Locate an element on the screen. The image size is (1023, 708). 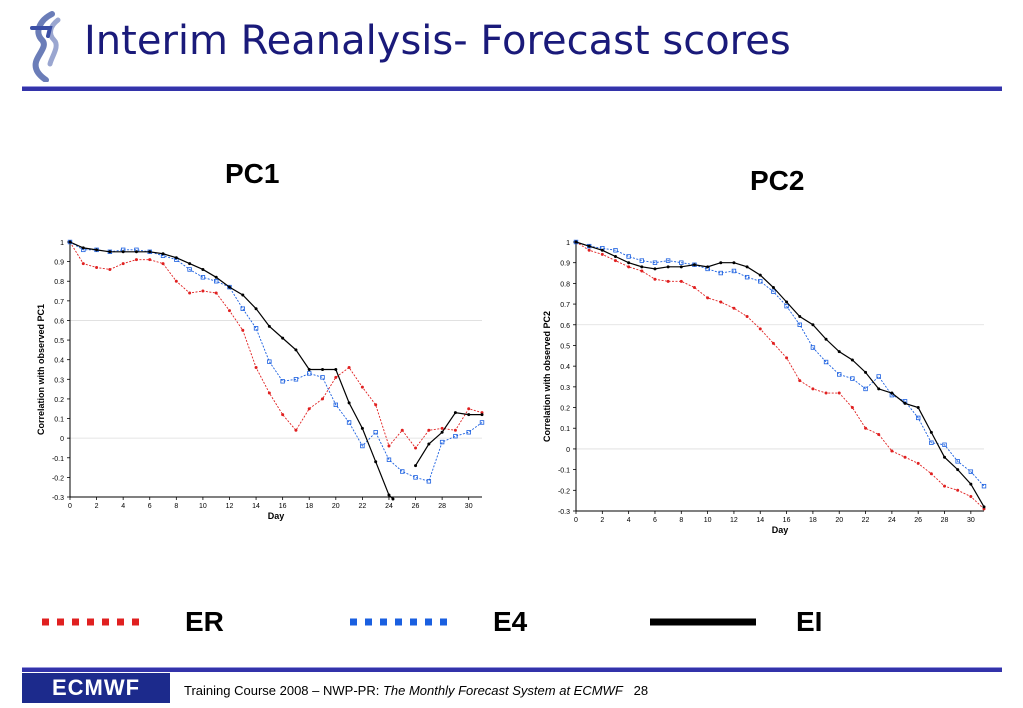
pc2-ytick-label: 0.3 is located at coordinates (565, 388).